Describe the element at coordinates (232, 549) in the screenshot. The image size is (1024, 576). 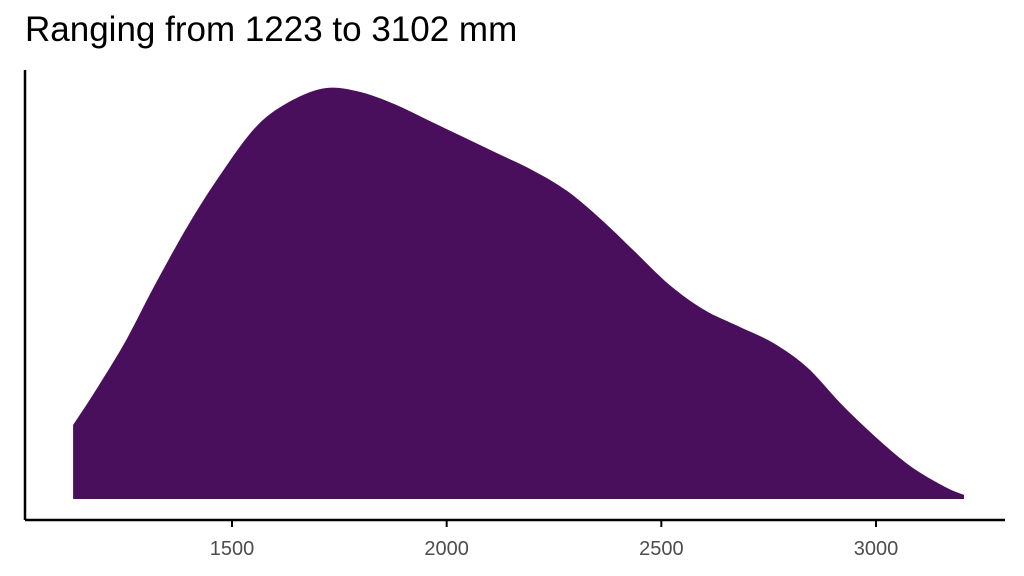
I see `x-tick-label: 1500` at that location.